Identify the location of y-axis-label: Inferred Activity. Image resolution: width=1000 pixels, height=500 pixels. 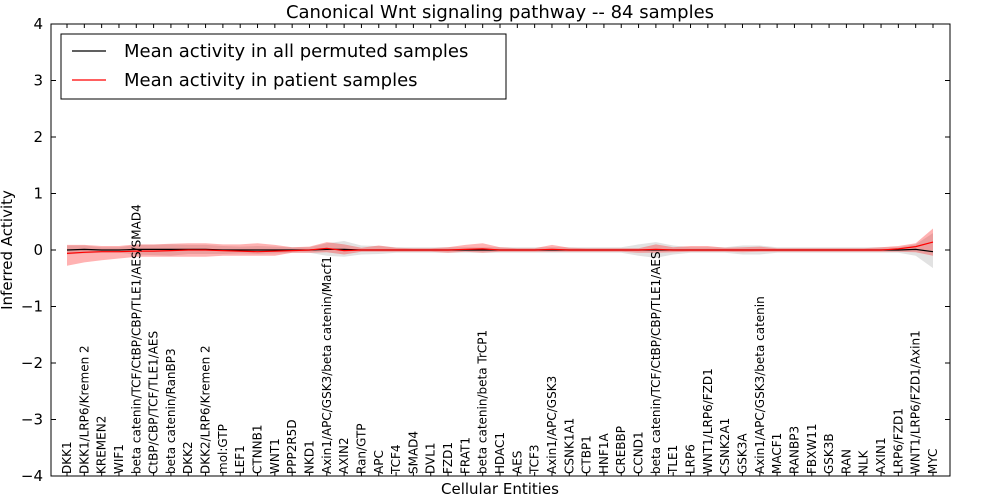
(8, 250).